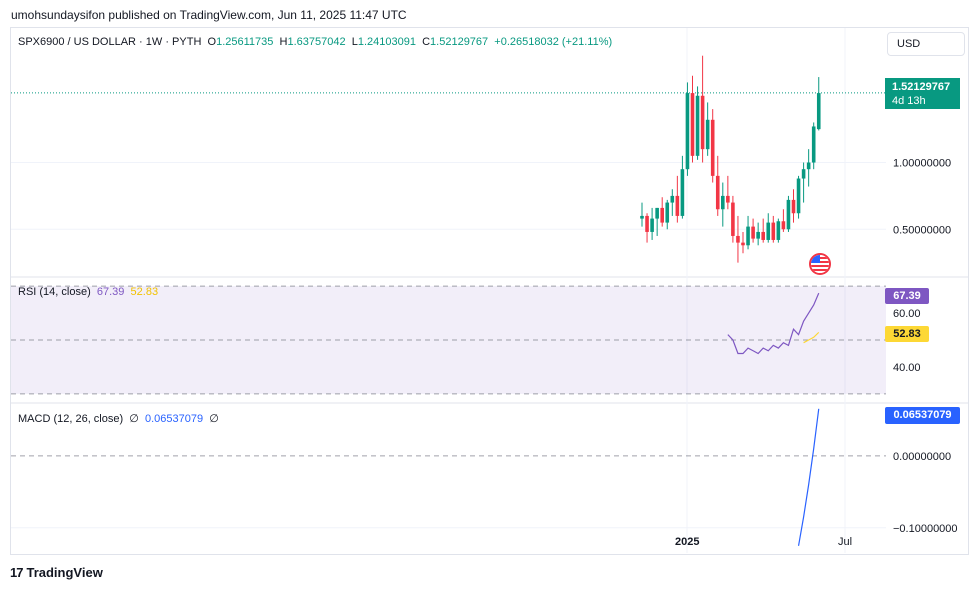 The width and height of the screenshot is (980, 590). What do you see at coordinates (845, 542) in the screenshot?
I see `x-axis-tick: Jul` at bounding box center [845, 542].